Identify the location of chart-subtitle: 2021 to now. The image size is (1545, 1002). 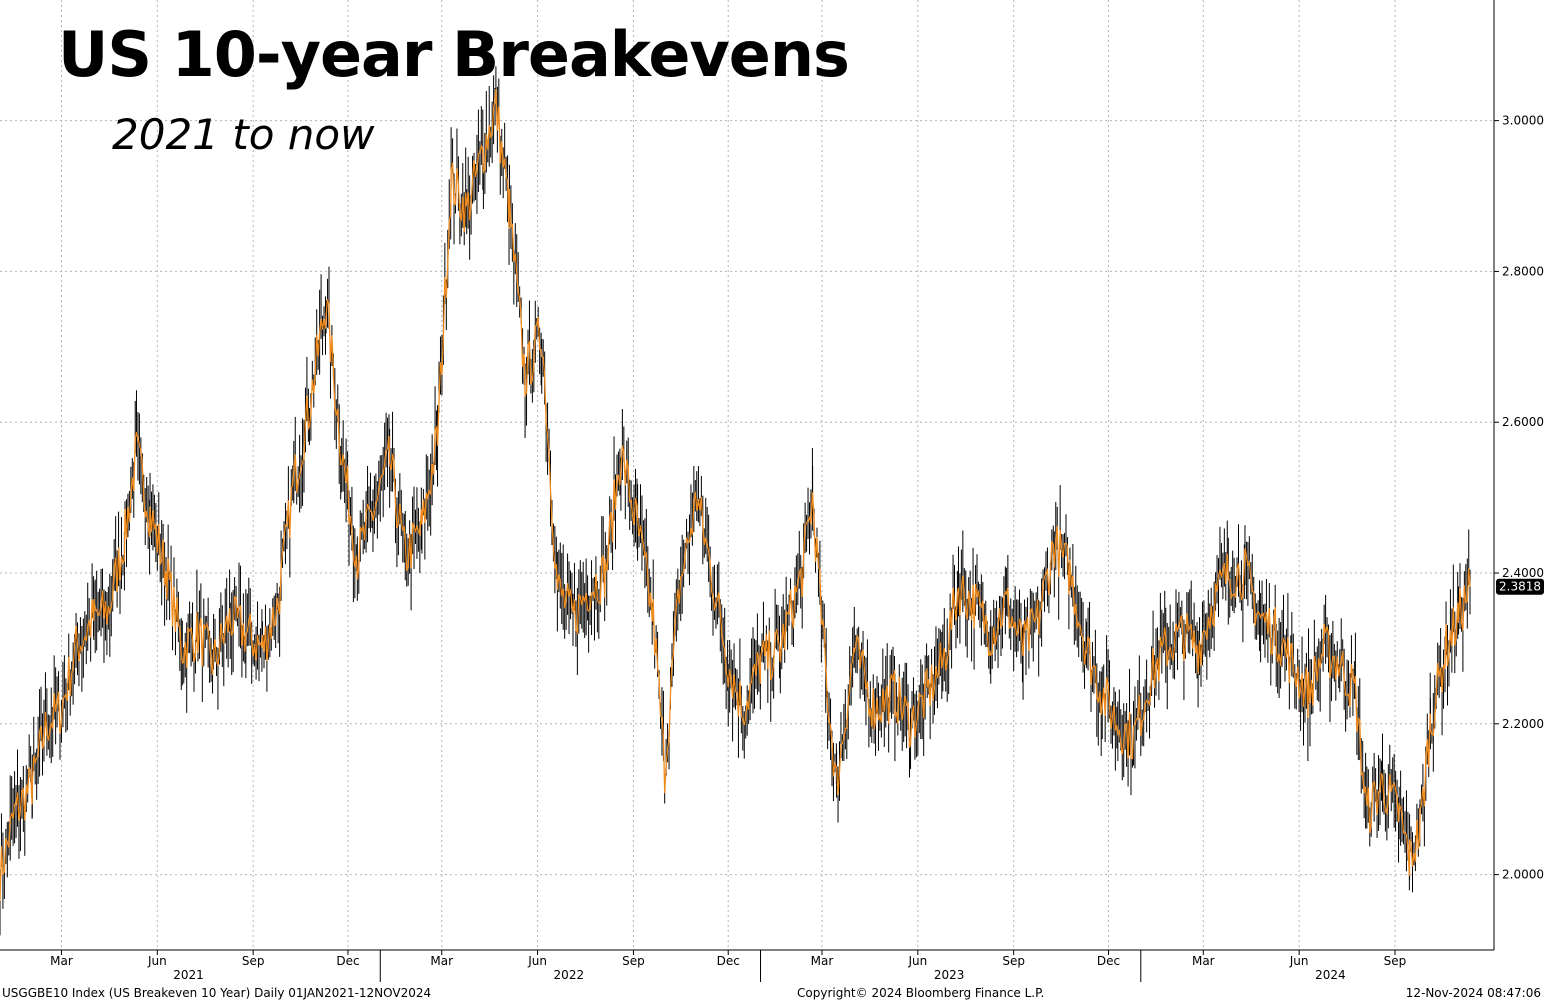
(243, 134).